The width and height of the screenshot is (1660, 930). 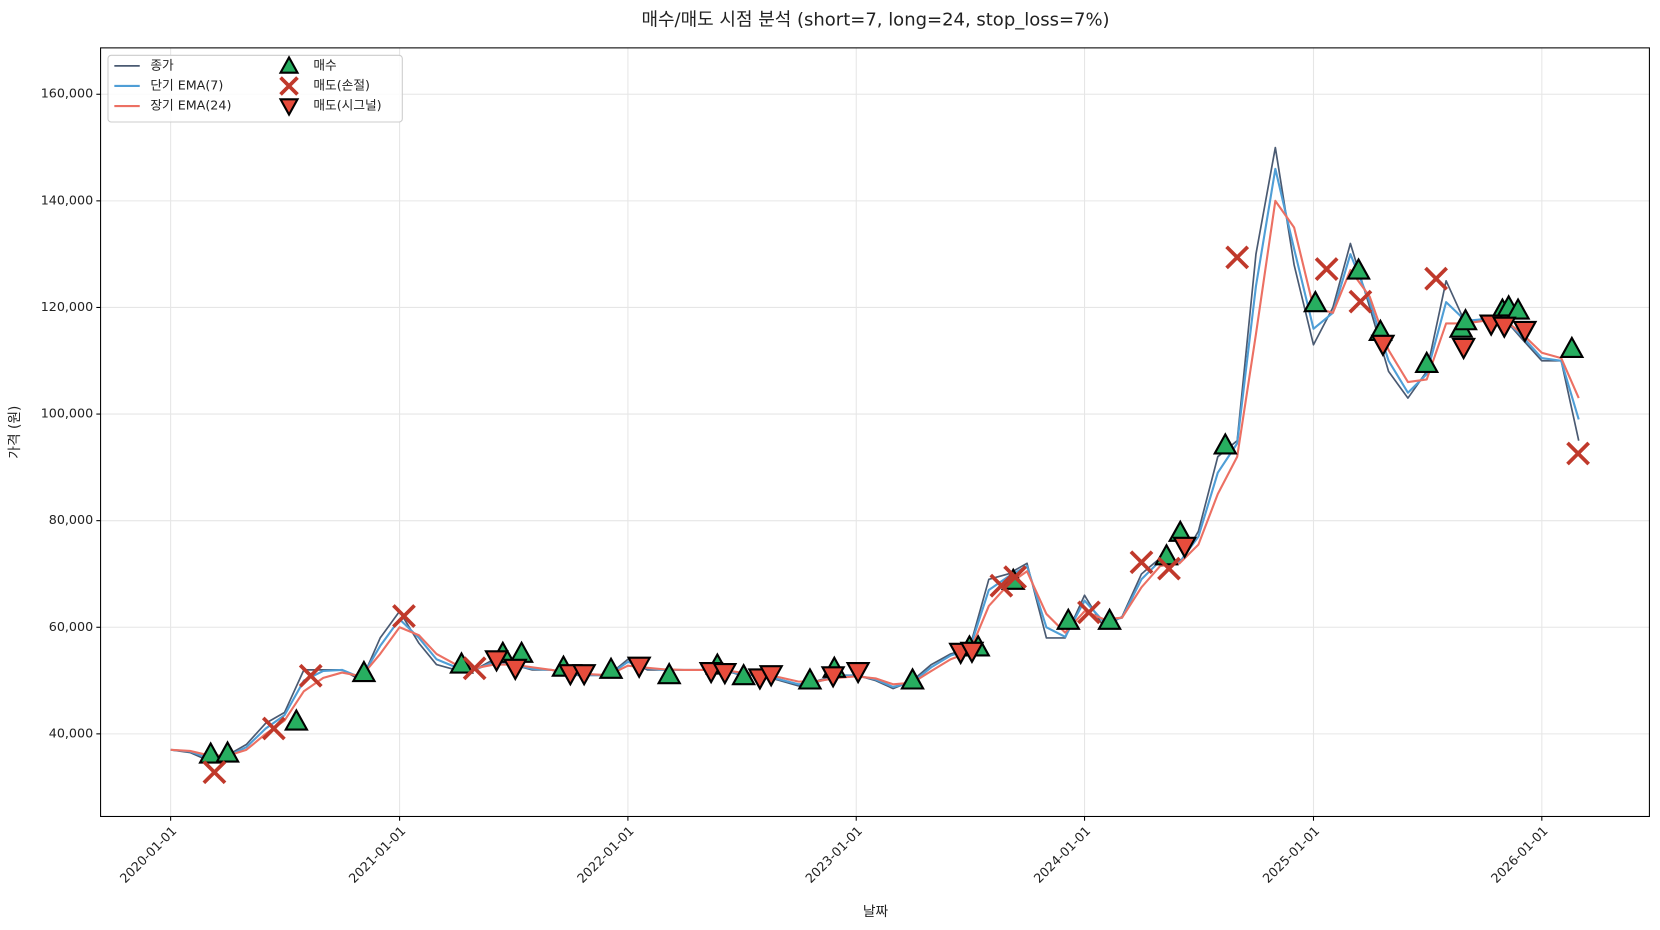 I want to click on y-tick-label: 140,000, so click(x=67, y=199).